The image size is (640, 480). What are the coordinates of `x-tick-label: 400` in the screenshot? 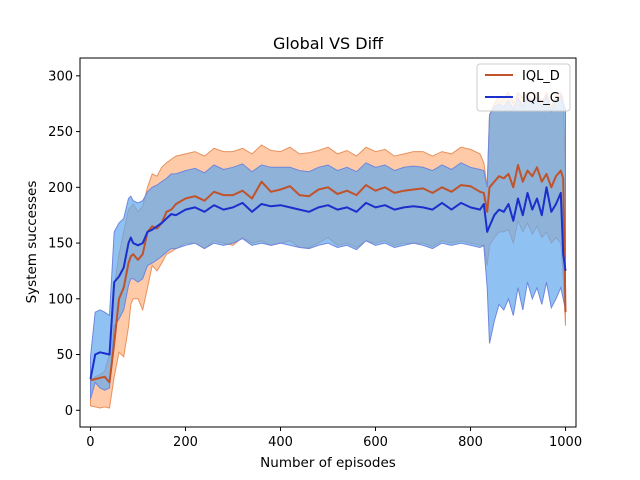 It's located at (280, 442).